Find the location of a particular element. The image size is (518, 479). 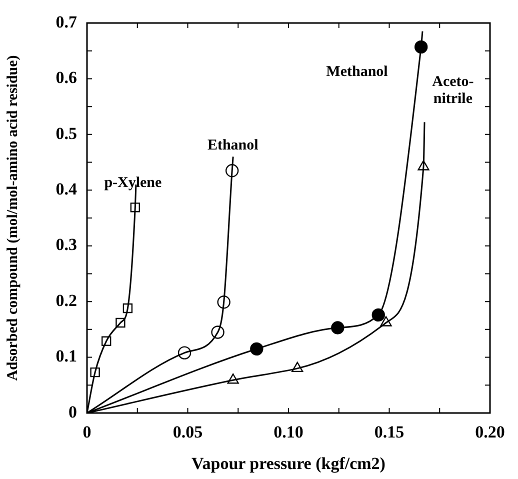

annotation: p-Xylene is located at coordinates (133, 182).